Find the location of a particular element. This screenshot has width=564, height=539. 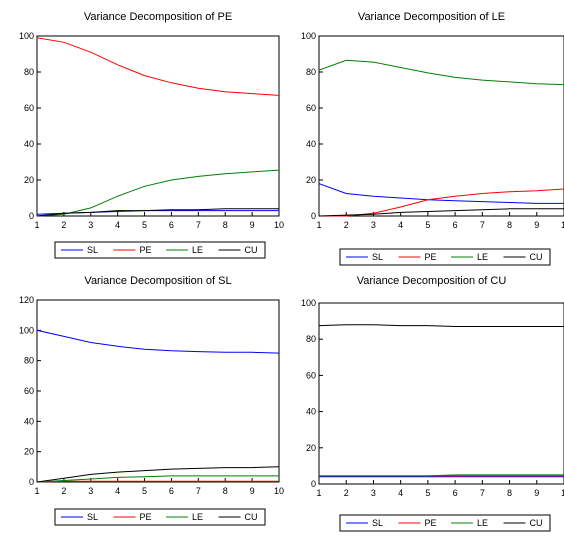

chart-title: Variance Decomposition of PE is located at coordinates (158, 17).